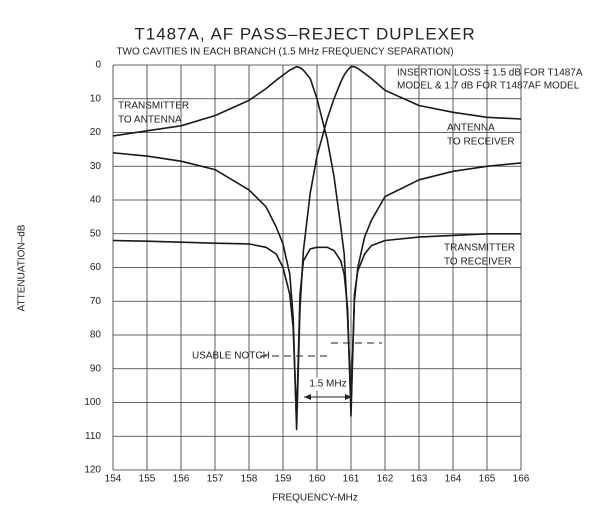  What do you see at coordinates (147, 479) in the screenshot?
I see `x-tick-label: 155` at bounding box center [147, 479].